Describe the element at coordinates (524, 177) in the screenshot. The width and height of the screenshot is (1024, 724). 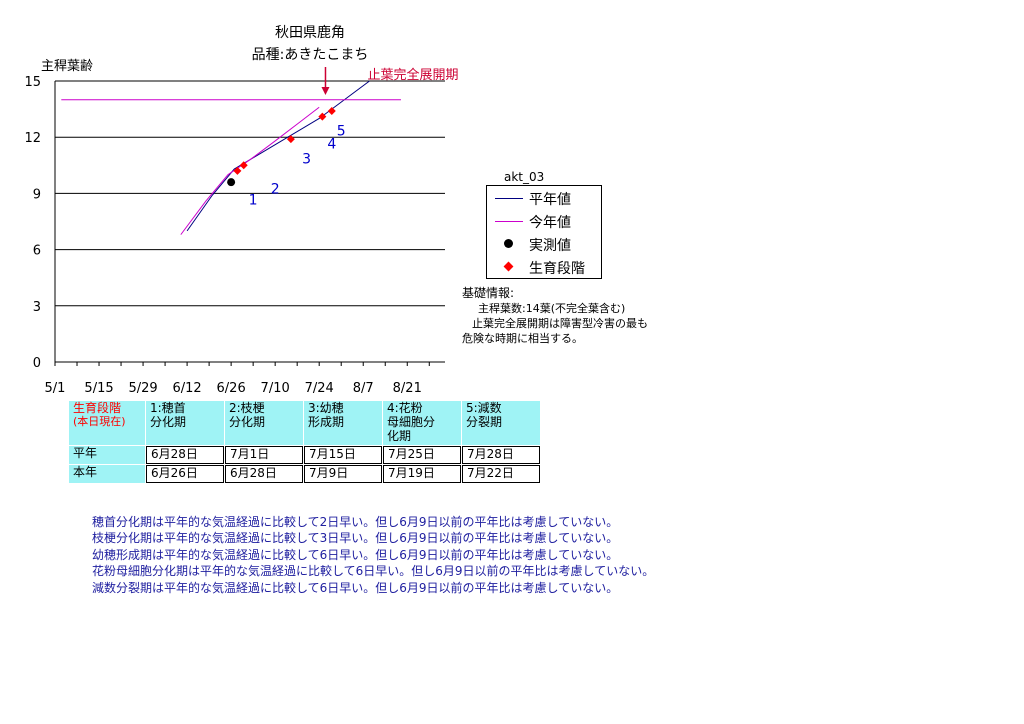
I see `series-tag: akt_03` at that location.